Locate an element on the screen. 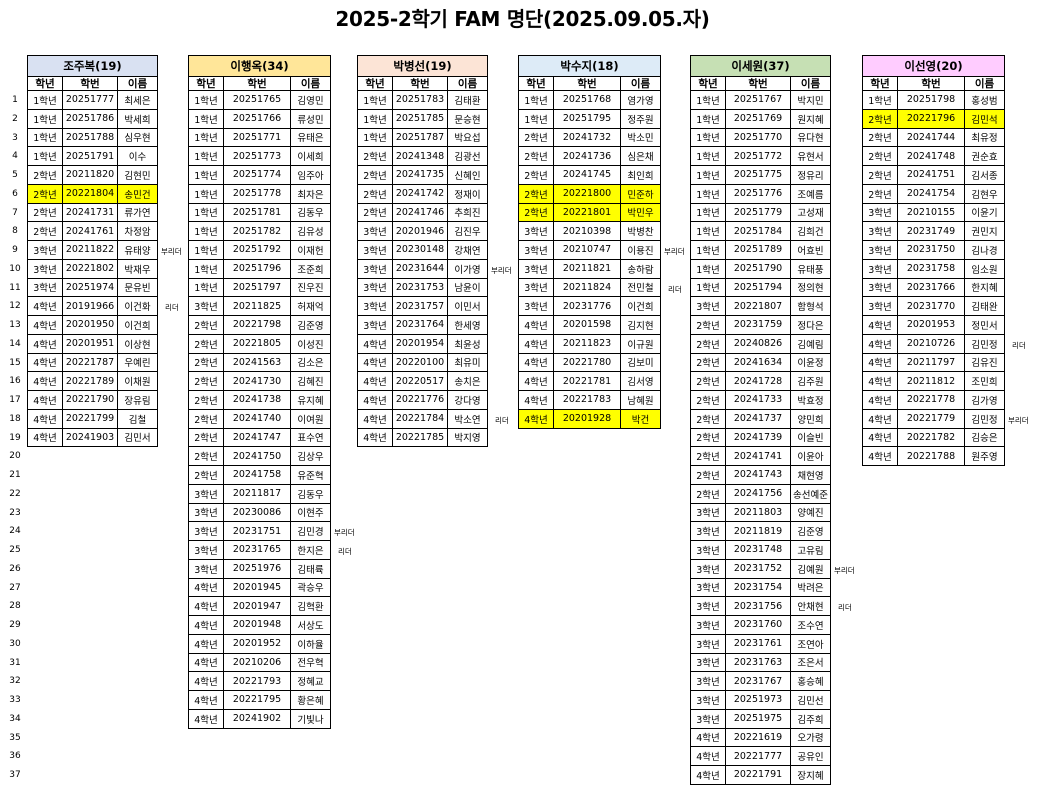 This screenshot has height=789, width=1045. table-row: 4학년 20201947 김혁환 is located at coordinates (260, 606).